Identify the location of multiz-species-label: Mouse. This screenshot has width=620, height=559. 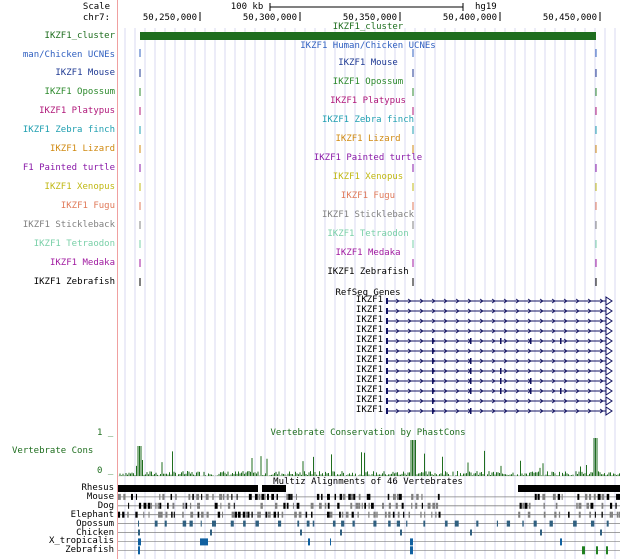
(100, 496).